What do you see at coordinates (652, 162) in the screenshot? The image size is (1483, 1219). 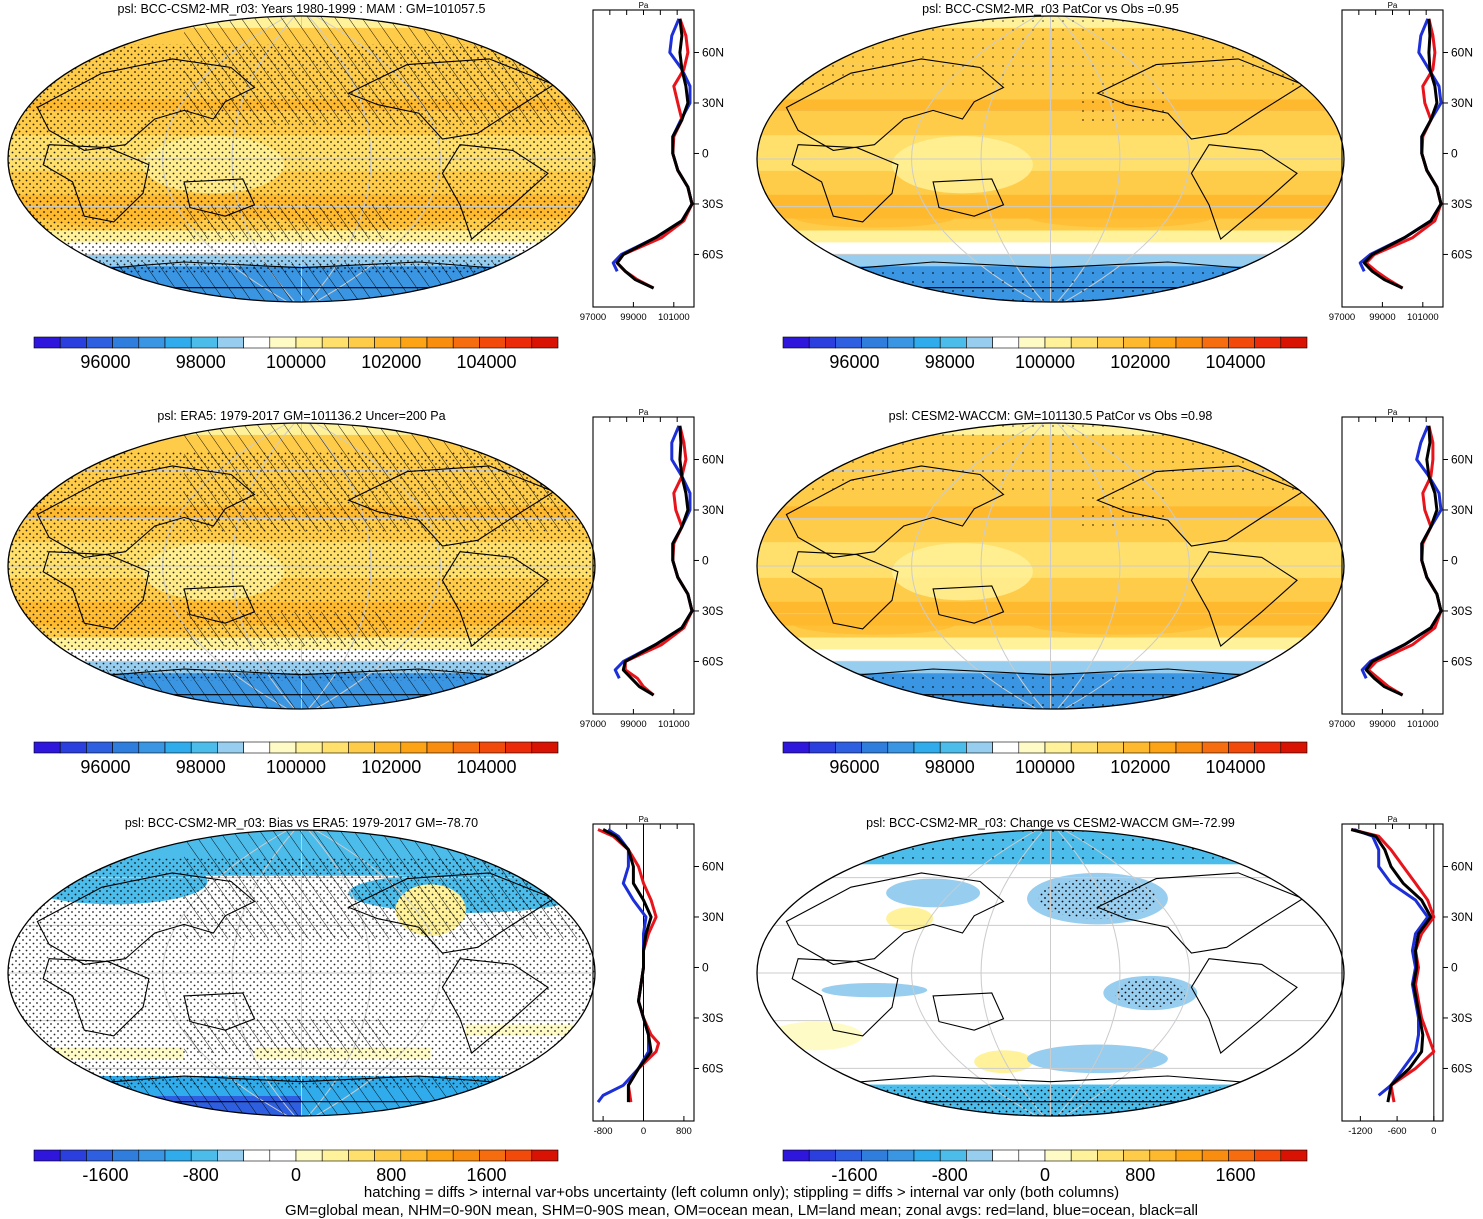 I see `zonal-profile-1: Pa 60N 30N 0 30S 60S 97000 99000 101000` at bounding box center [652, 162].